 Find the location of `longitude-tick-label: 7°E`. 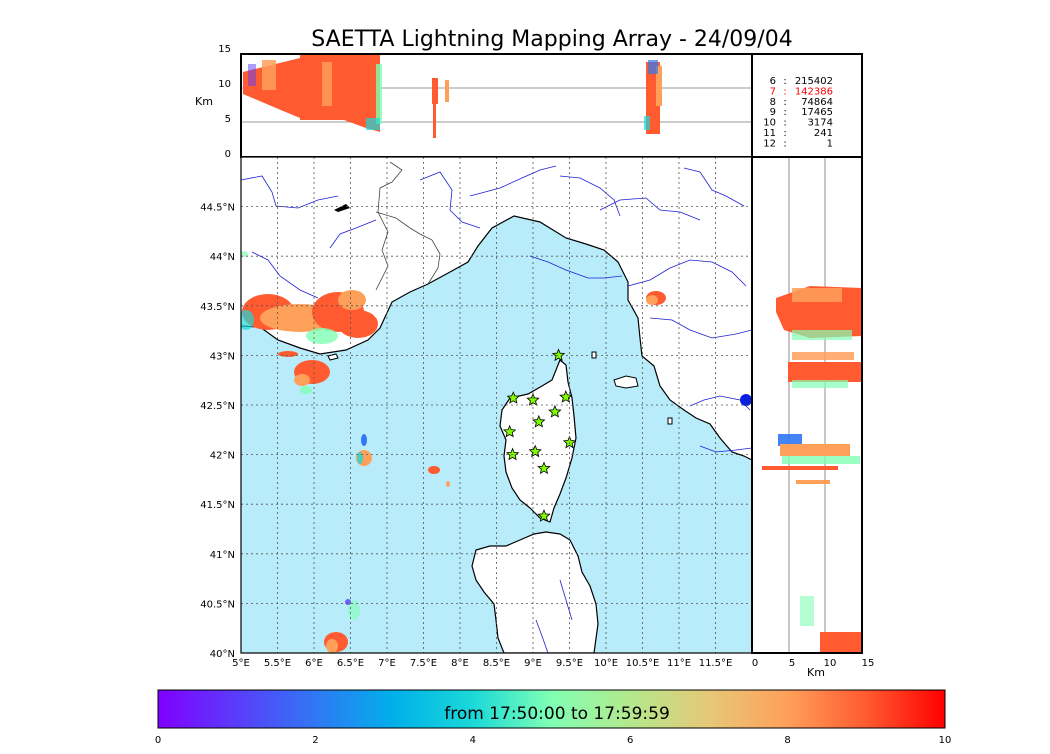

longitude-tick-label: 7°E is located at coordinates (387, 663).